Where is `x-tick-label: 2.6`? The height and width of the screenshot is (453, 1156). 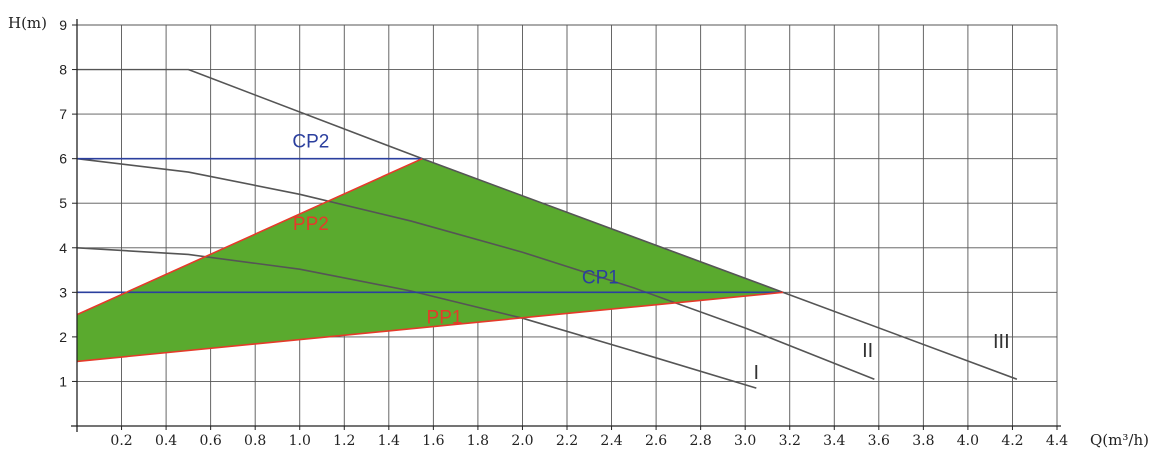
x-tick-label: 2.6 is located at coordinates (656, 441).